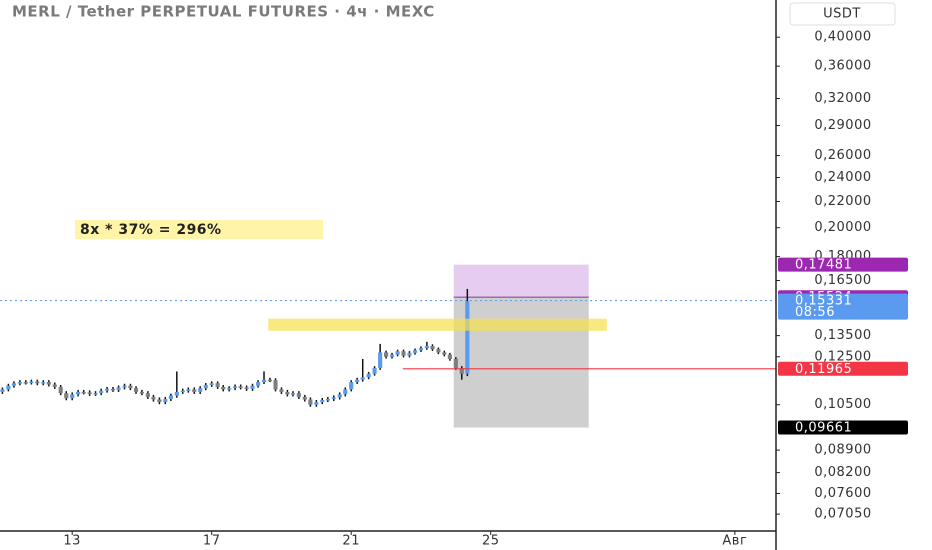 The image size is (932, 550). What do you see at coordinates (842, 201) in the screenshot?
I see `y-tick-label: 0,22000` at bounding box center [842, 201].